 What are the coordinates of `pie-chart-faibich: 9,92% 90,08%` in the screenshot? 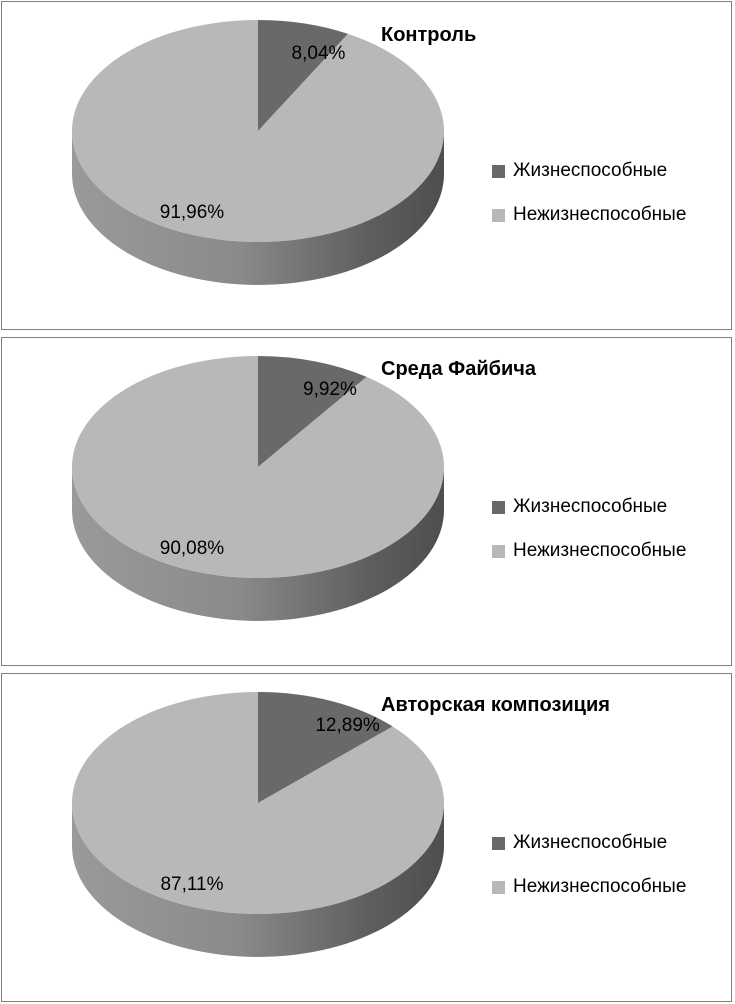 It's located at (258, 488).